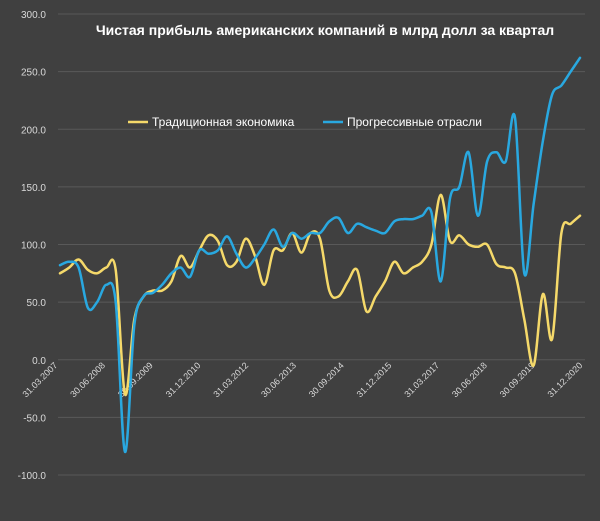  I want to click on y-tick-label: 150.0, so click(33, 188).